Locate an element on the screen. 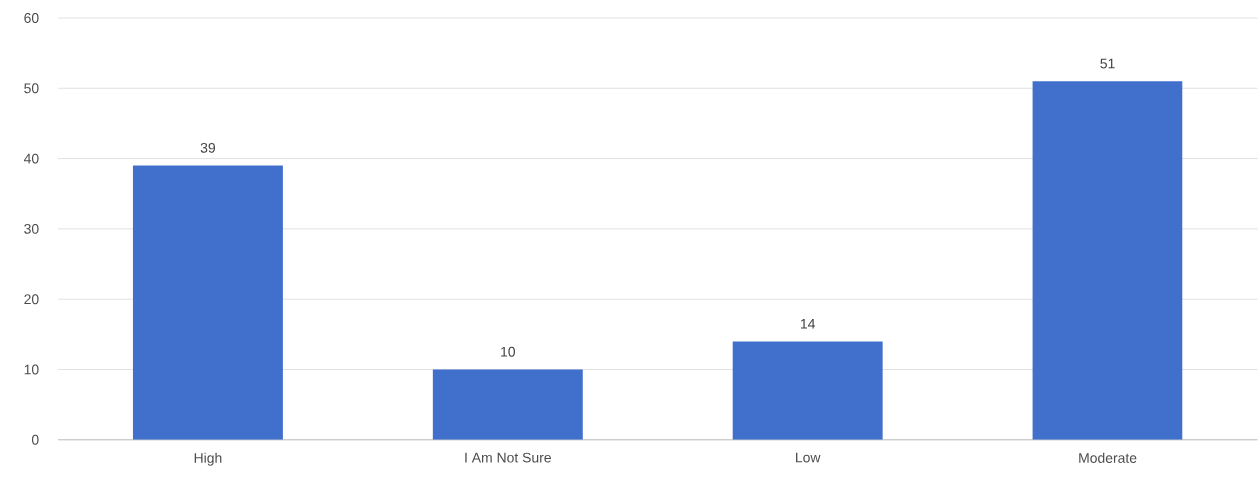 This screenshot has width=1258, height=499. y-tick-label: 50 is located at coordinates (31, 88).